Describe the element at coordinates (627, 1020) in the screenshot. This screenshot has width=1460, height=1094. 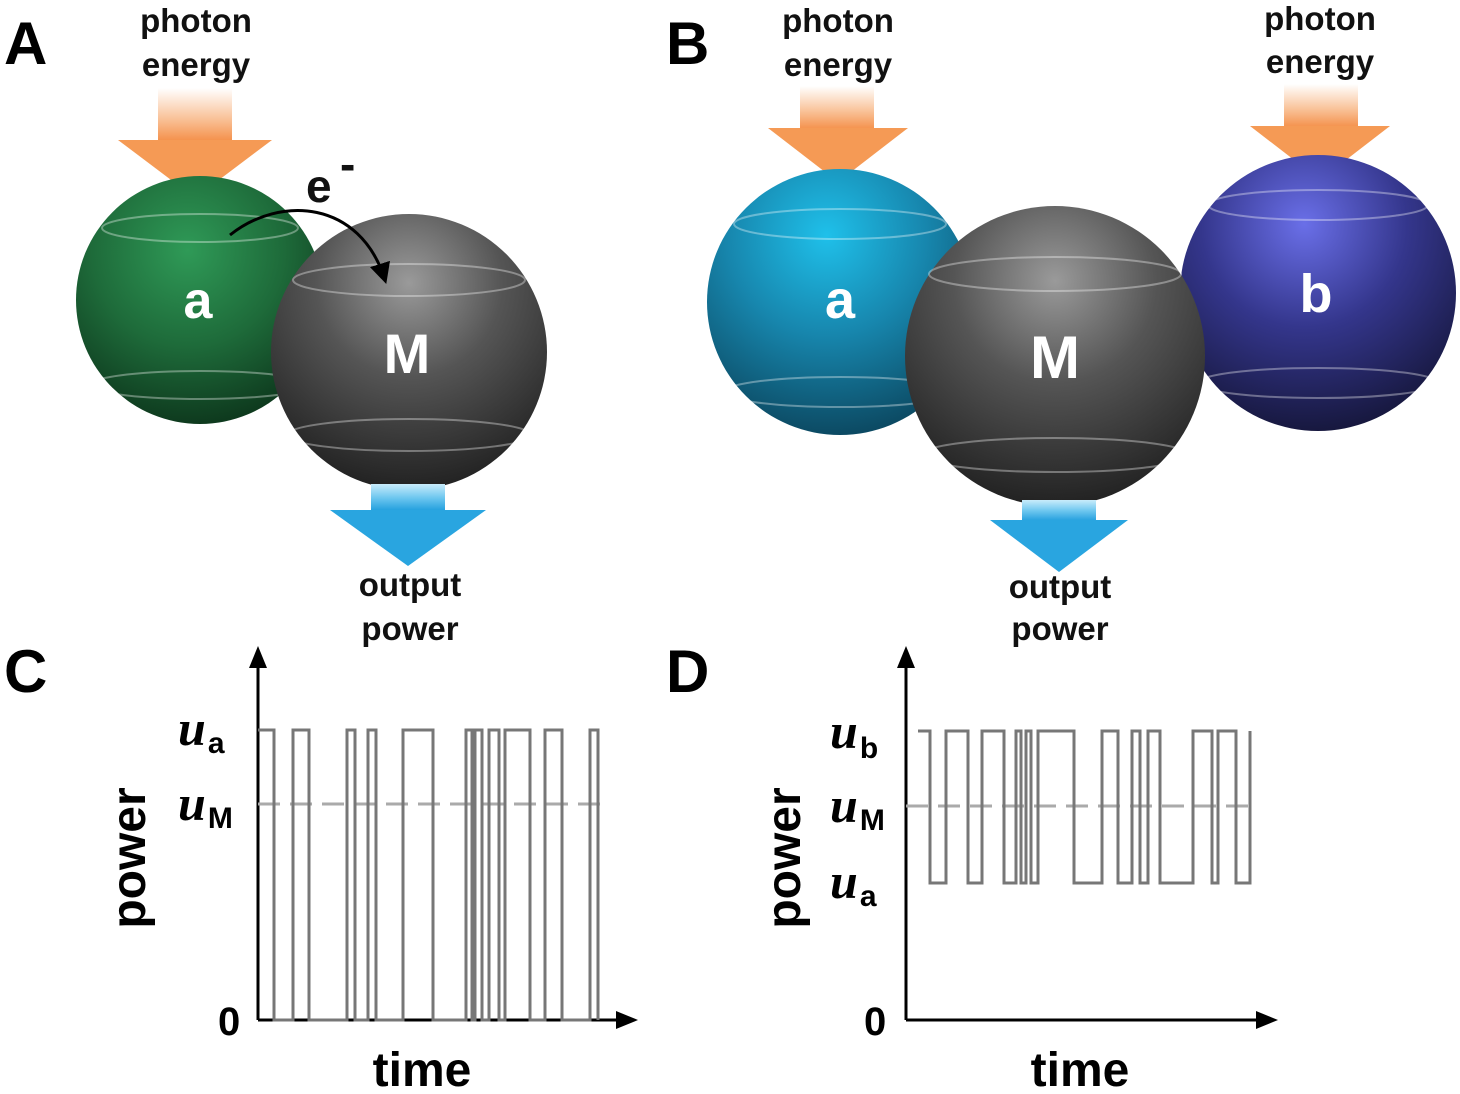
I see `x-axis-arrowhead-c` at that location.